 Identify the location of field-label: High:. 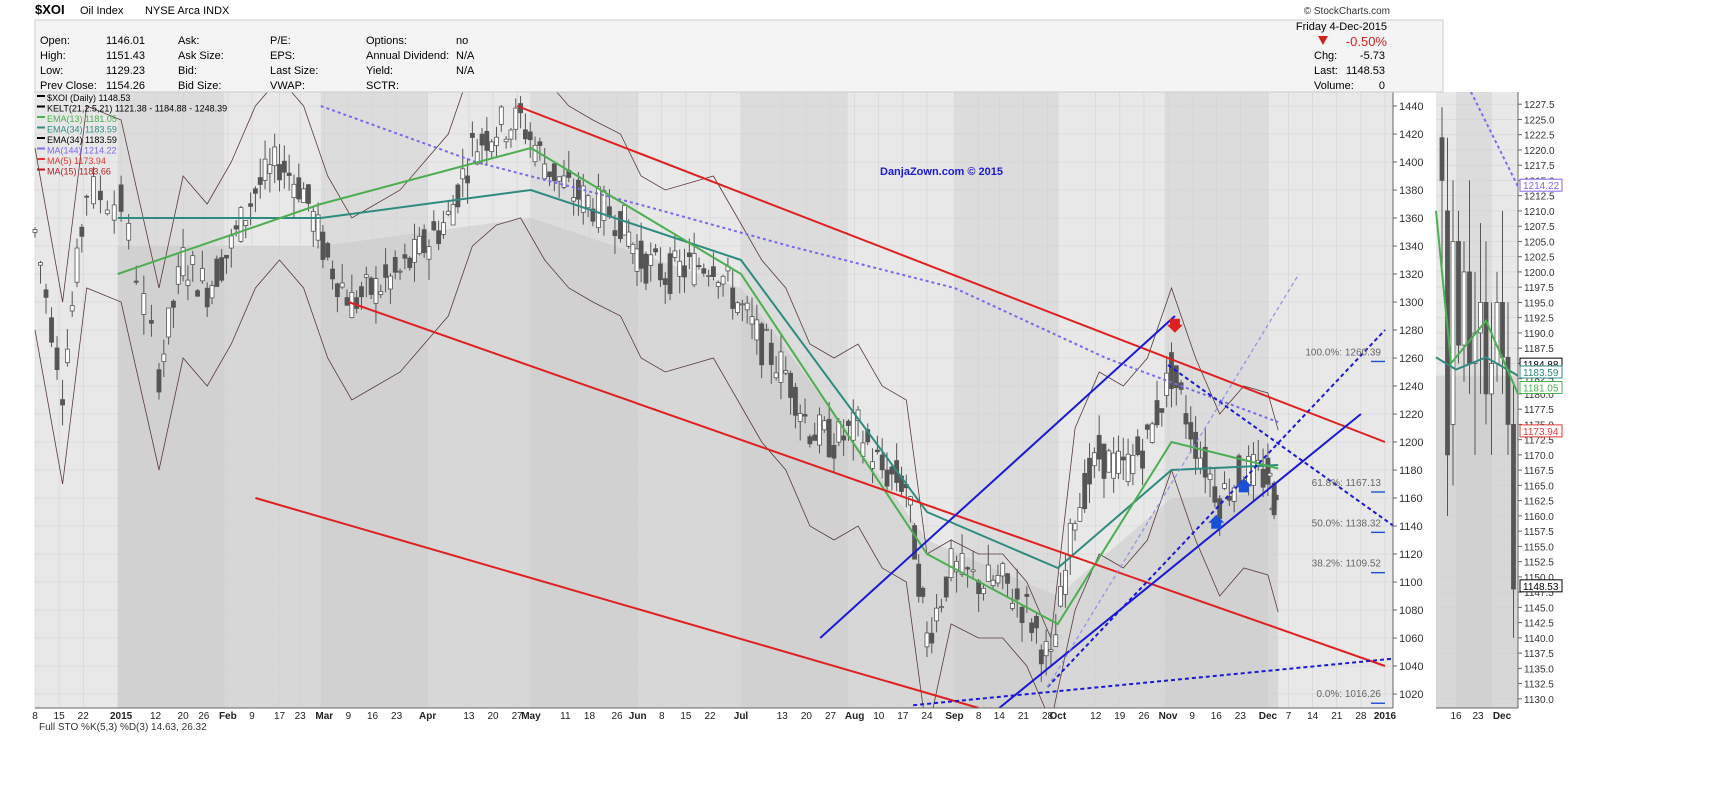
(53, 56).